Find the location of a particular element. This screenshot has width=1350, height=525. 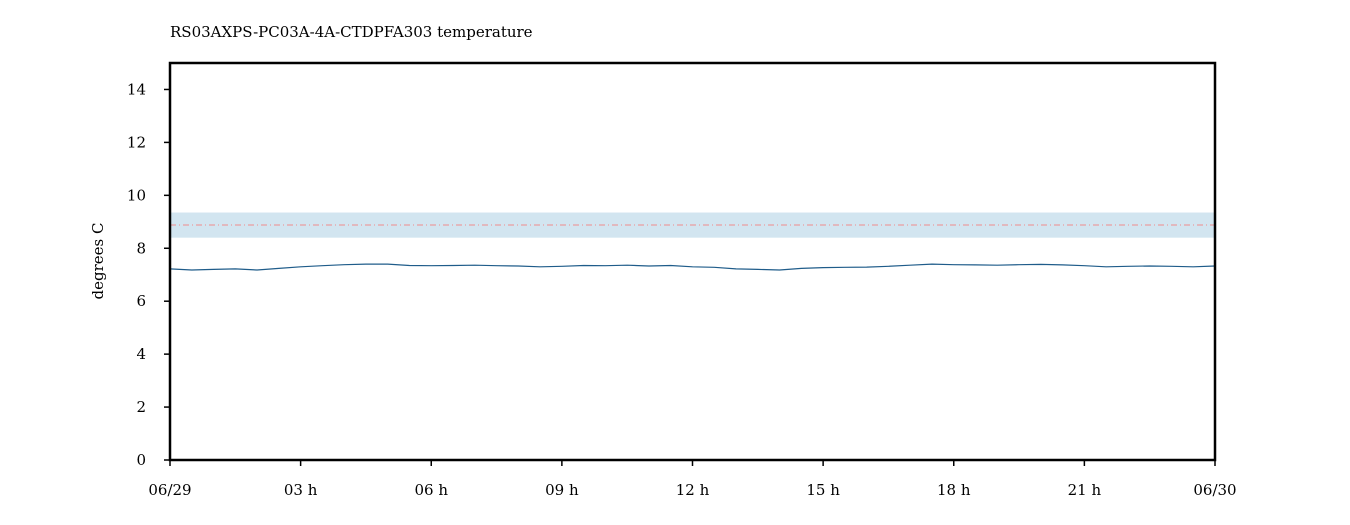

y-tick-label: 4 is located at coordinates (141, 354).